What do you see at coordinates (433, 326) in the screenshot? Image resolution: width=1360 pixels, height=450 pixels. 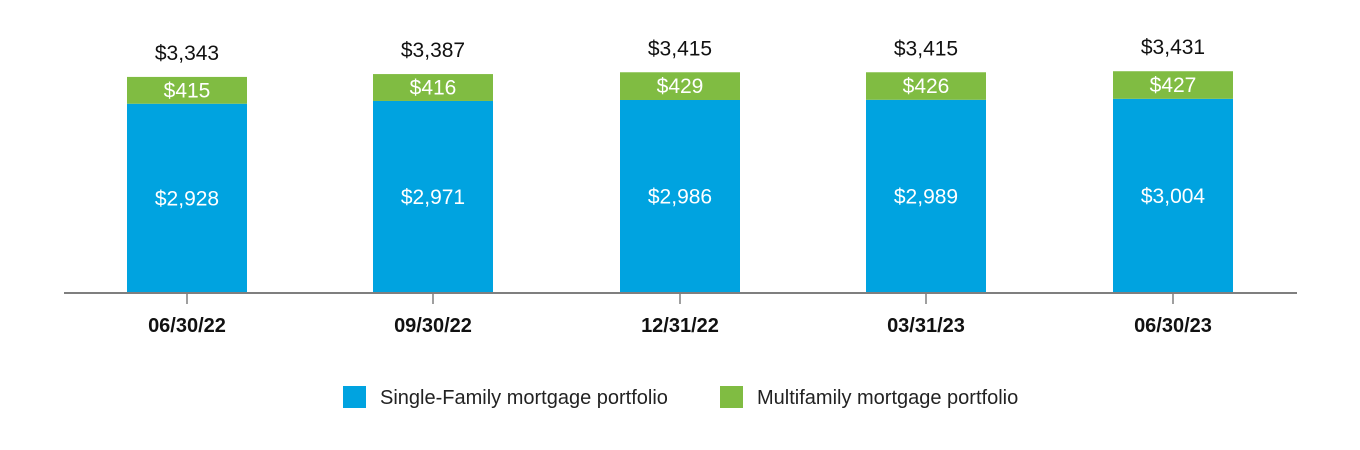 I see `x-tick-label: 09/30/22` at bounding box center [433, 326].